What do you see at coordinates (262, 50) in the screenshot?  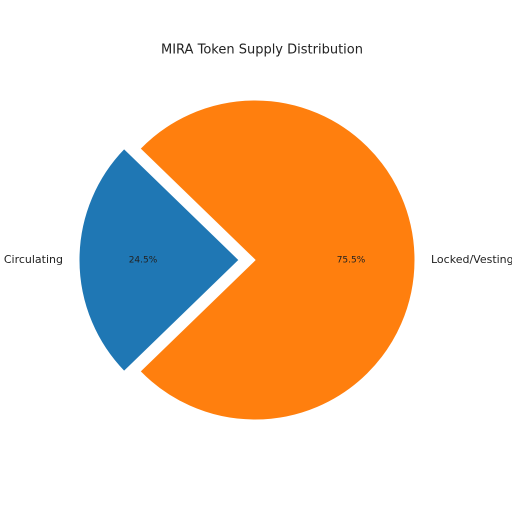 I see `chart-title: MIRA Token Supply Distribution` at bounding box center [262, 50].